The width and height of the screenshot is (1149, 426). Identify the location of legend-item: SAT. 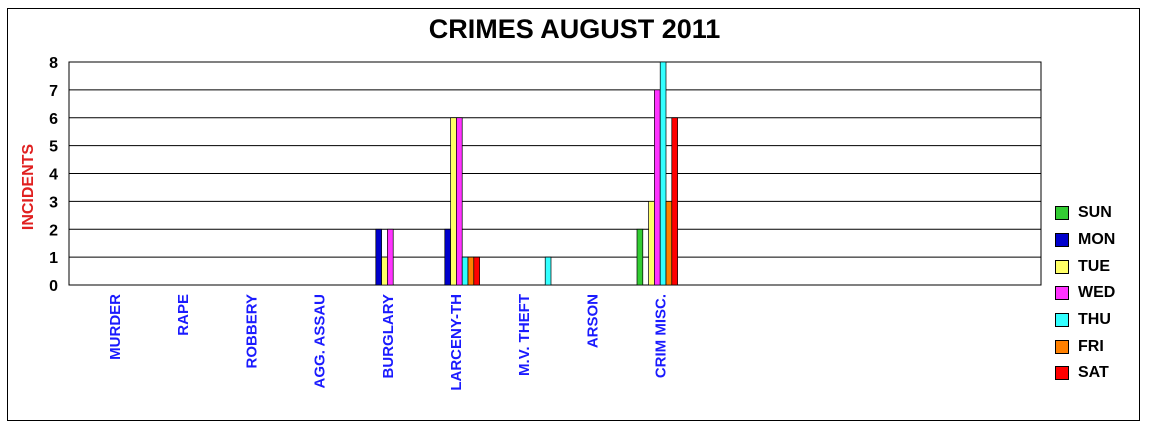
(1085, 373).